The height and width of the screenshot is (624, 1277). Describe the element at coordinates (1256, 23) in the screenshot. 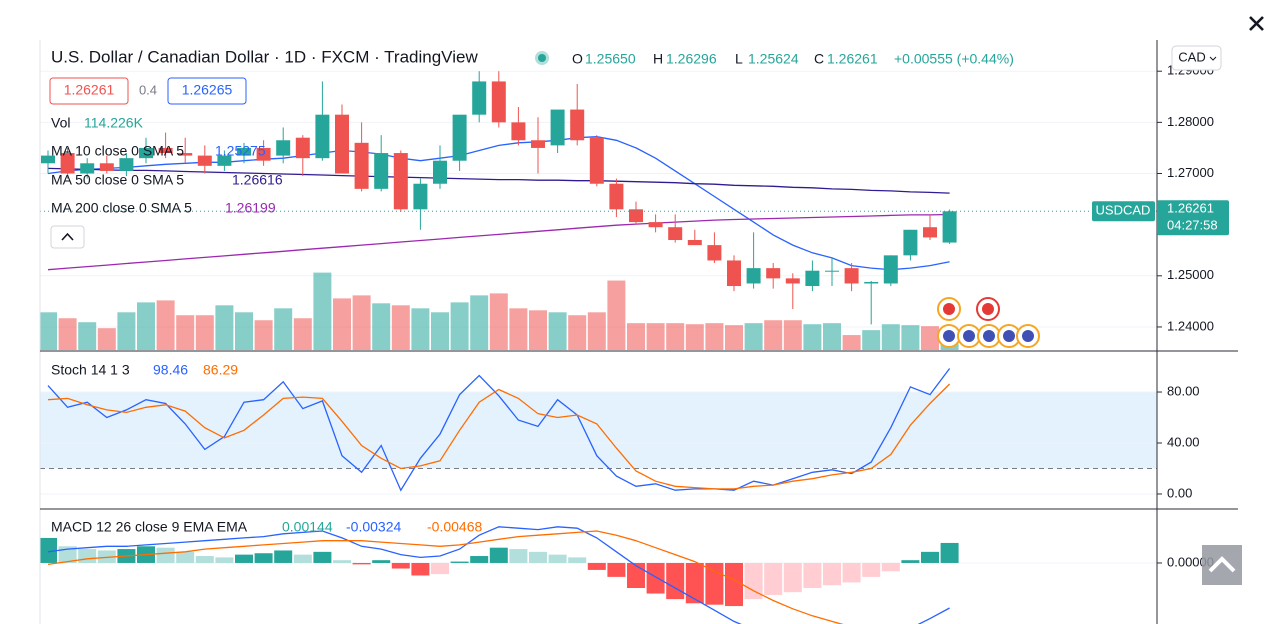

I see `close-icon` at that location.